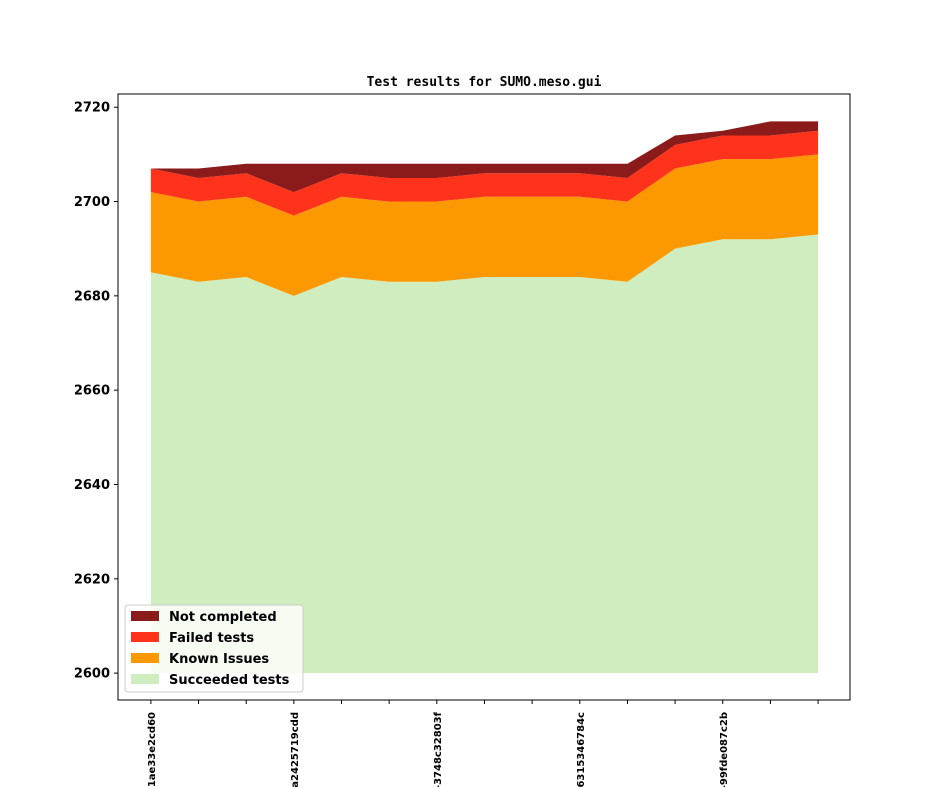  I want to click on y-tick-label: 2680, so click(92, 296).